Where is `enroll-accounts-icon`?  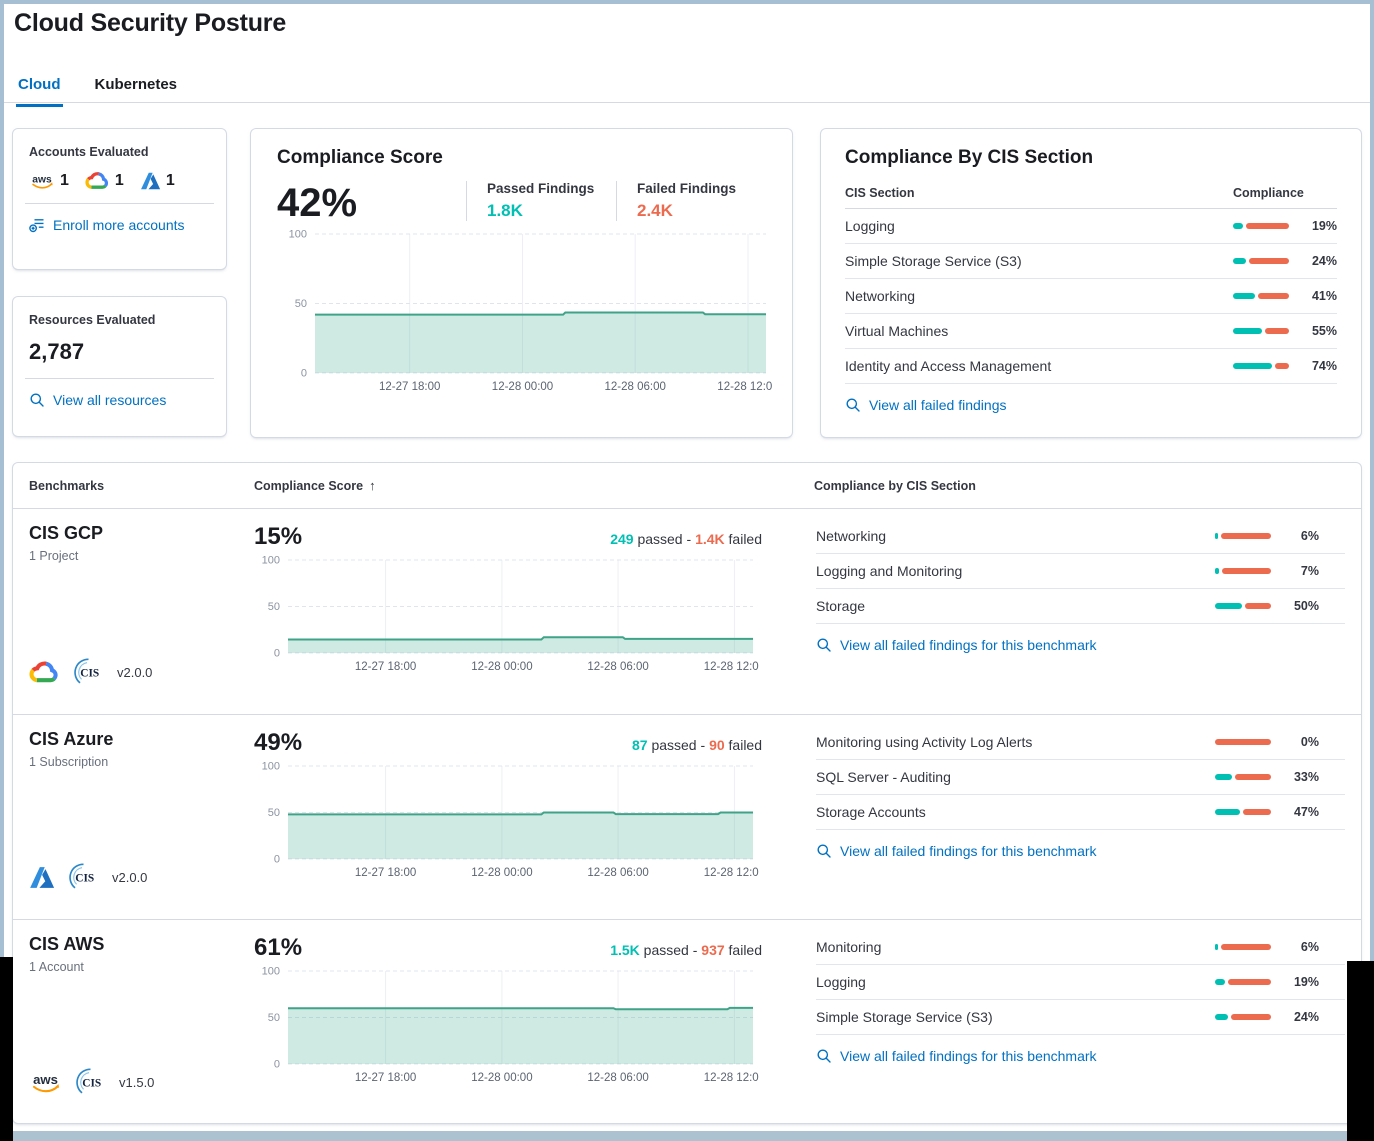 enroll-accounts-icon is located at coordinates (37, 225).